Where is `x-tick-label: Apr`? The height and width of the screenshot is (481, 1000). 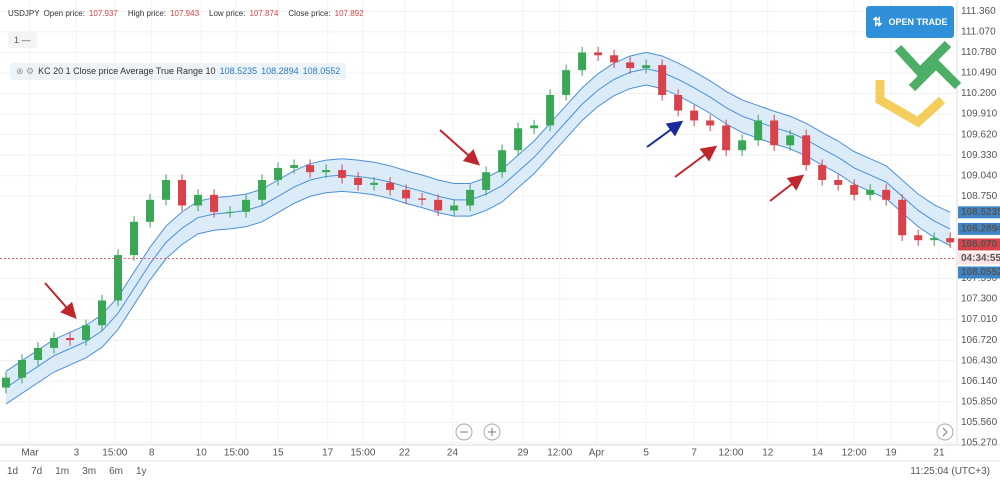
x-tick-label: Apr is located at coordinates (597, 453).